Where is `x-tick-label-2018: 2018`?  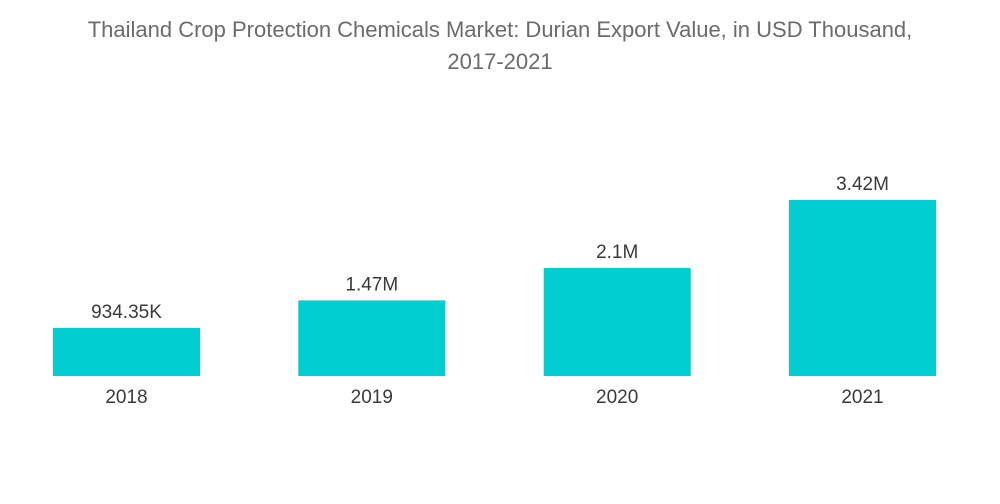 x-tick-label-2018: 2018 is located at coordinates (126, 397).